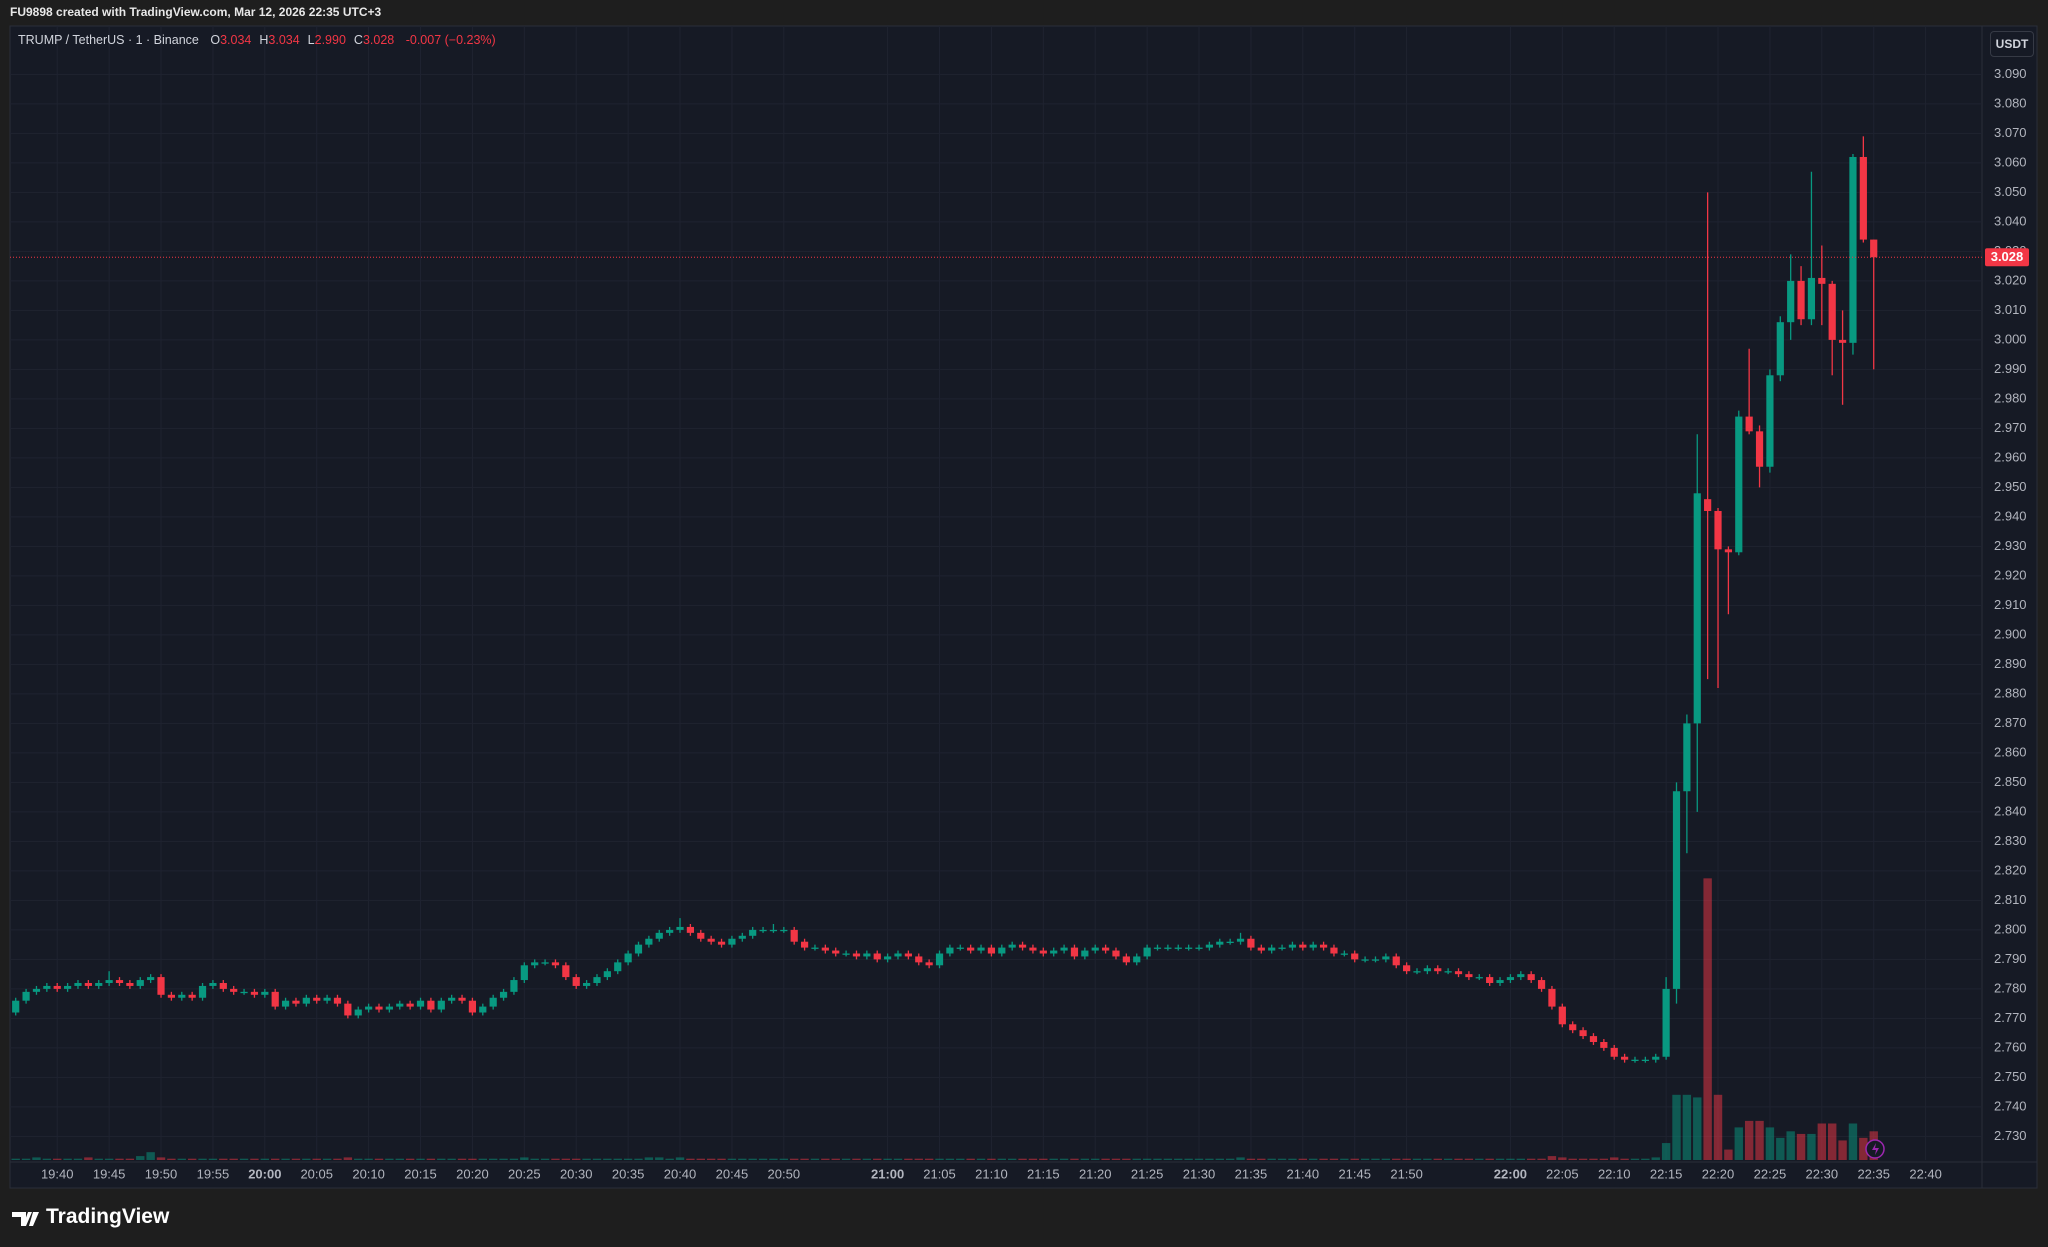 The image size is (2048, 1247). What do you see at coordinates (2010, 692) in the screenshot?
I see `y-tick-label: 2.880` at bounding box center [2010, 692].